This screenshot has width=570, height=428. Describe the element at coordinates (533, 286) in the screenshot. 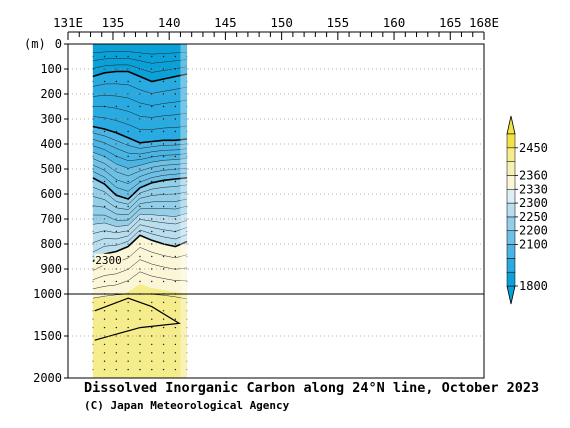

I see `colorbar-label: 1800` at that location.